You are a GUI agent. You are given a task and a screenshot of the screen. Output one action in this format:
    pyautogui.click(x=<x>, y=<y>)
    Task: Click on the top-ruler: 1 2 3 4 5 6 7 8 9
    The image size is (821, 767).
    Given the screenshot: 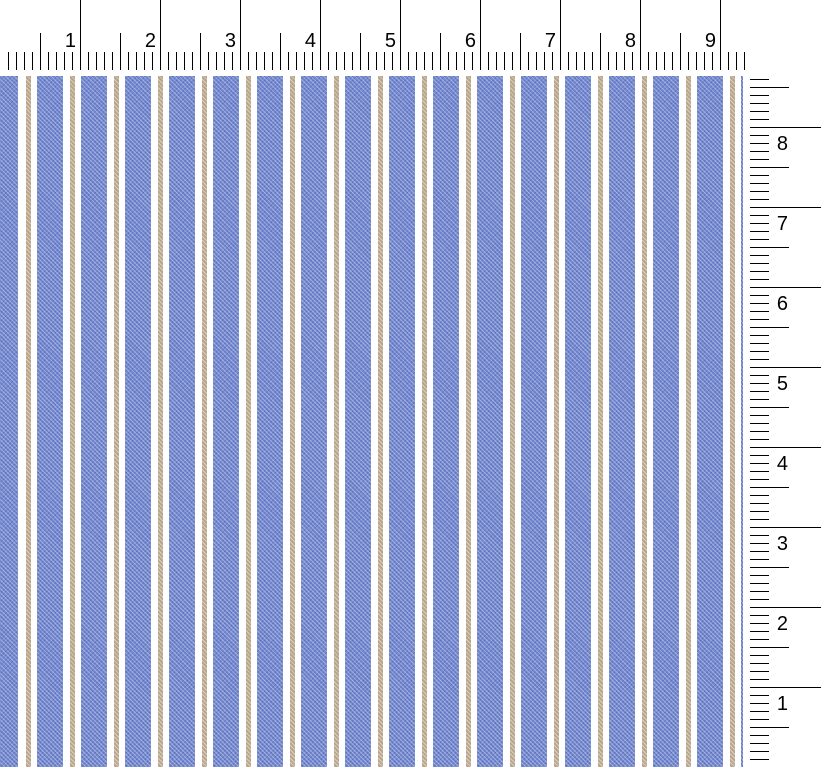 What is the action you would take?
    pyautogui.click(x=376, y=35)
    